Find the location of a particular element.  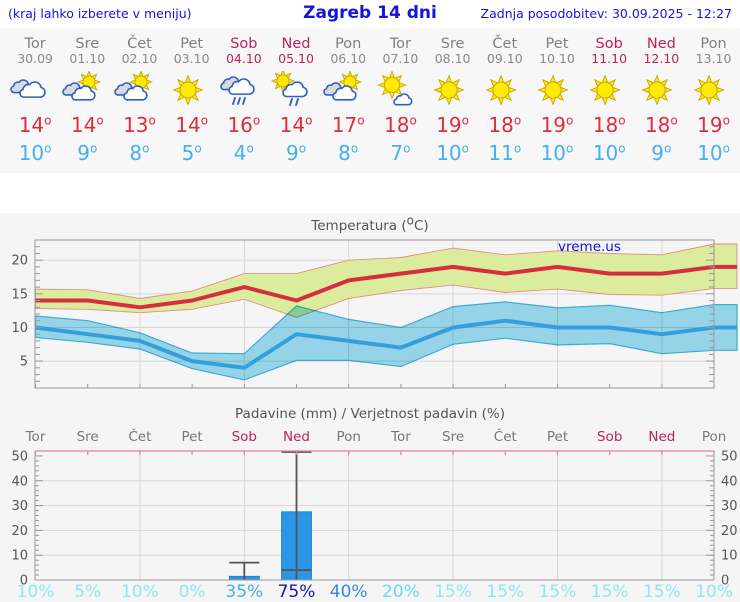

section-divider is located at coordinates (370, 193).